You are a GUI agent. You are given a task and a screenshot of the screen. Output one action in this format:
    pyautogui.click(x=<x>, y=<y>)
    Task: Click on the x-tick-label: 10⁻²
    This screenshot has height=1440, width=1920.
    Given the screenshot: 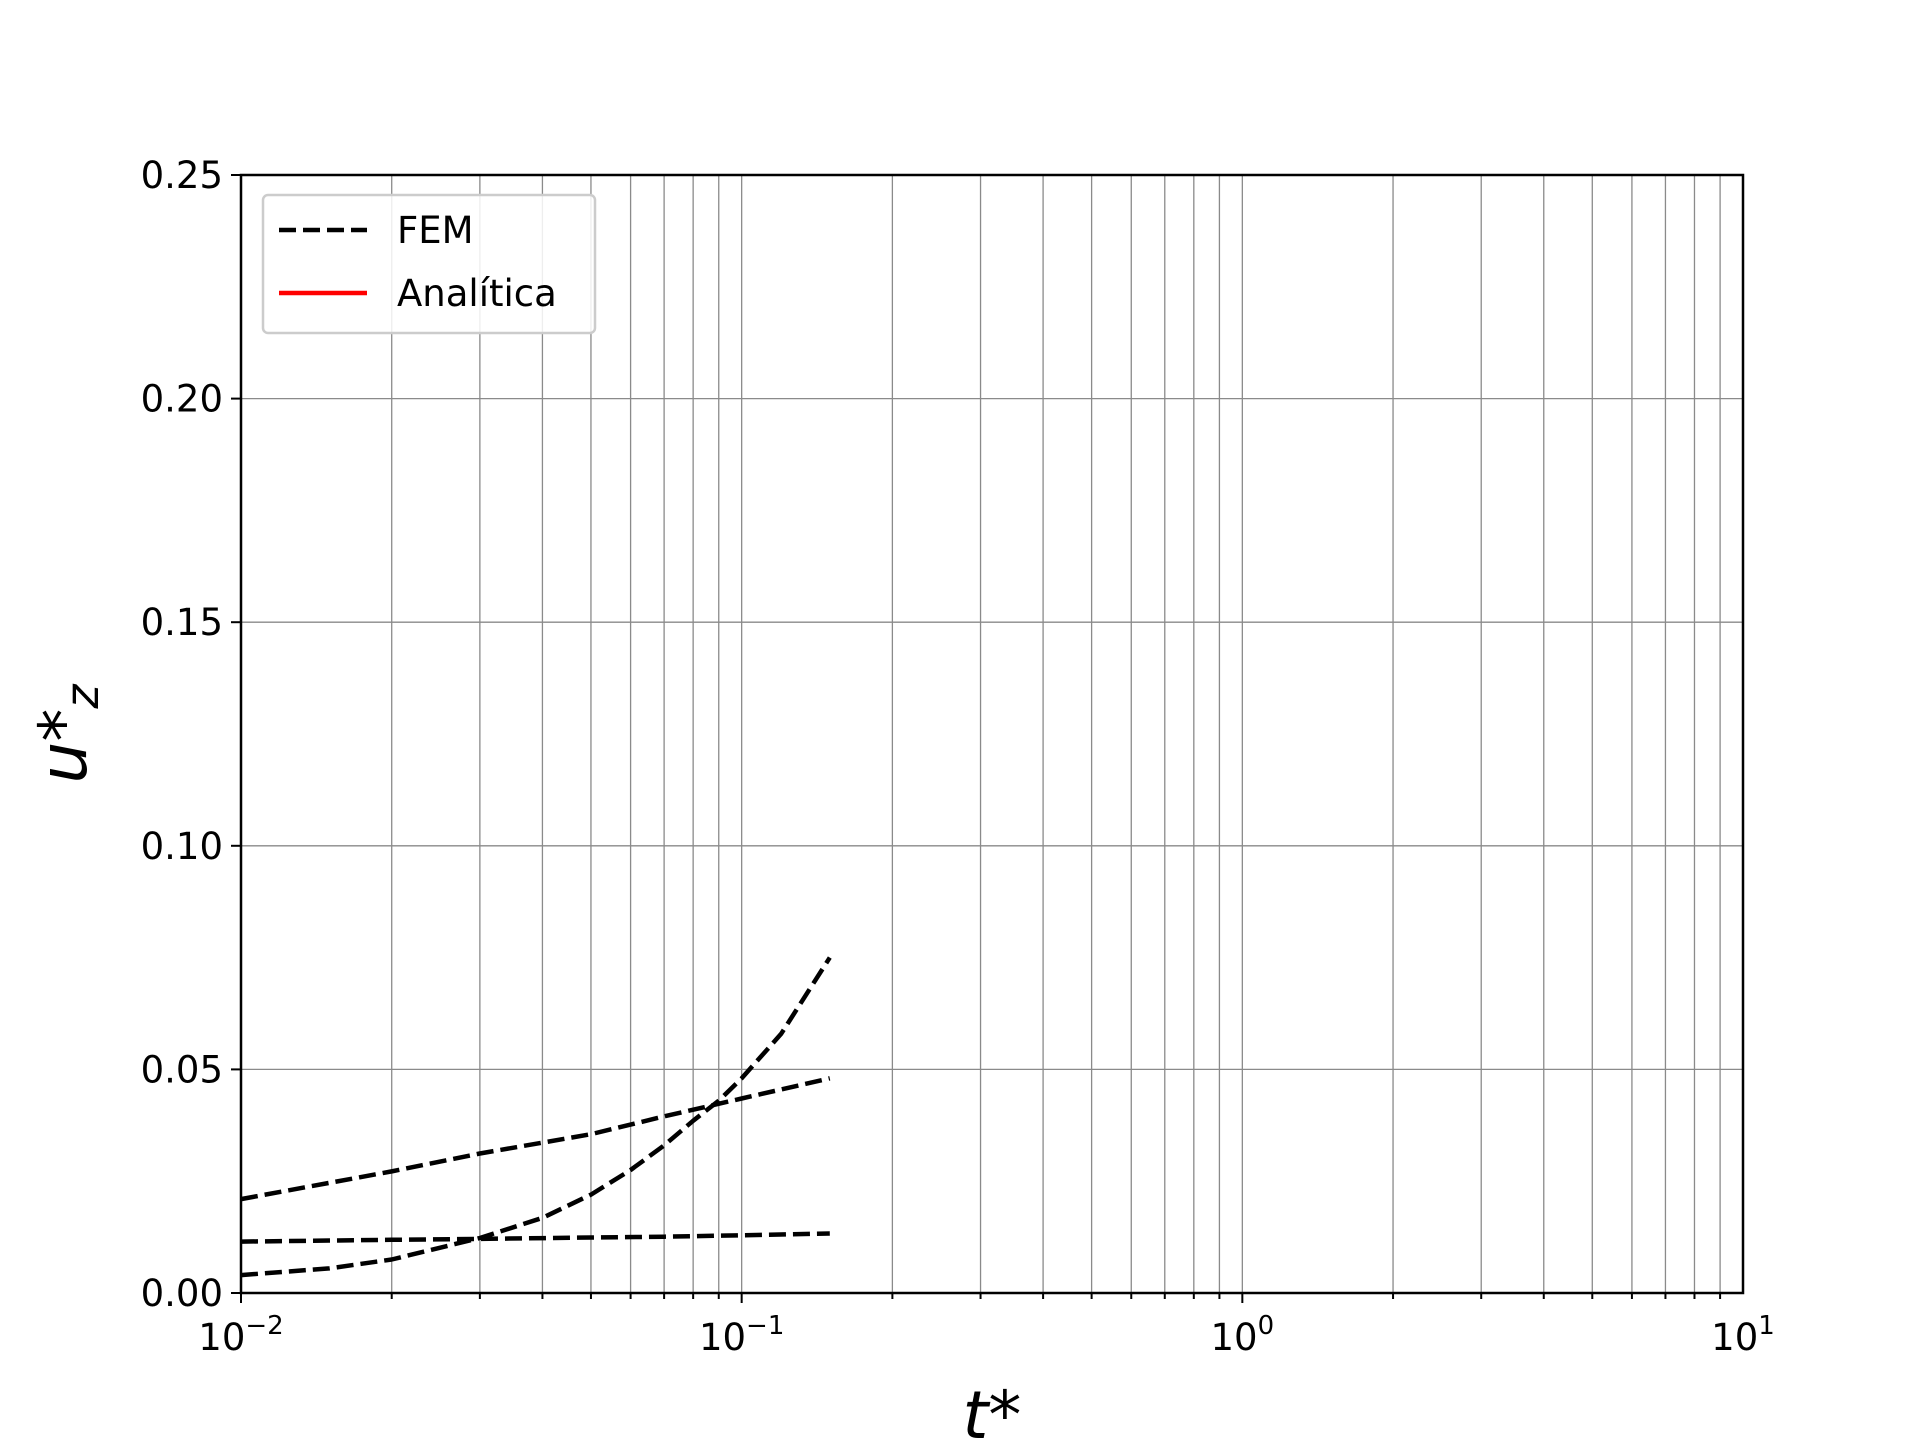 What is the action you would take?
    pyautogui.click(x=240, y=1335)
    